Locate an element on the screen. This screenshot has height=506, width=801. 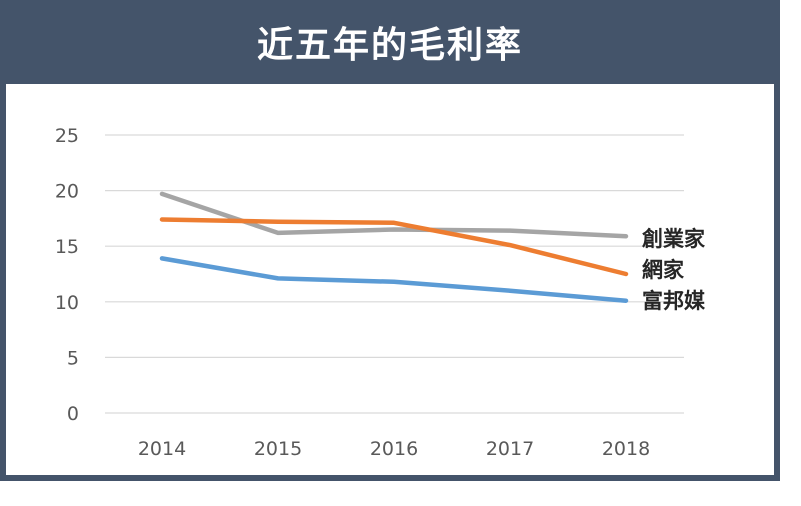
y-tick-label: 10 is located at coordinates (67, 303).